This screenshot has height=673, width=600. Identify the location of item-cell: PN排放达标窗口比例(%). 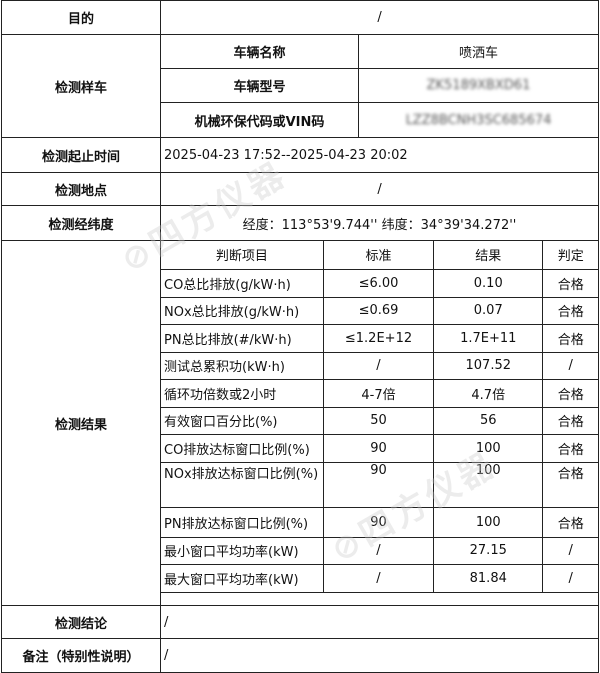
(242, 522).